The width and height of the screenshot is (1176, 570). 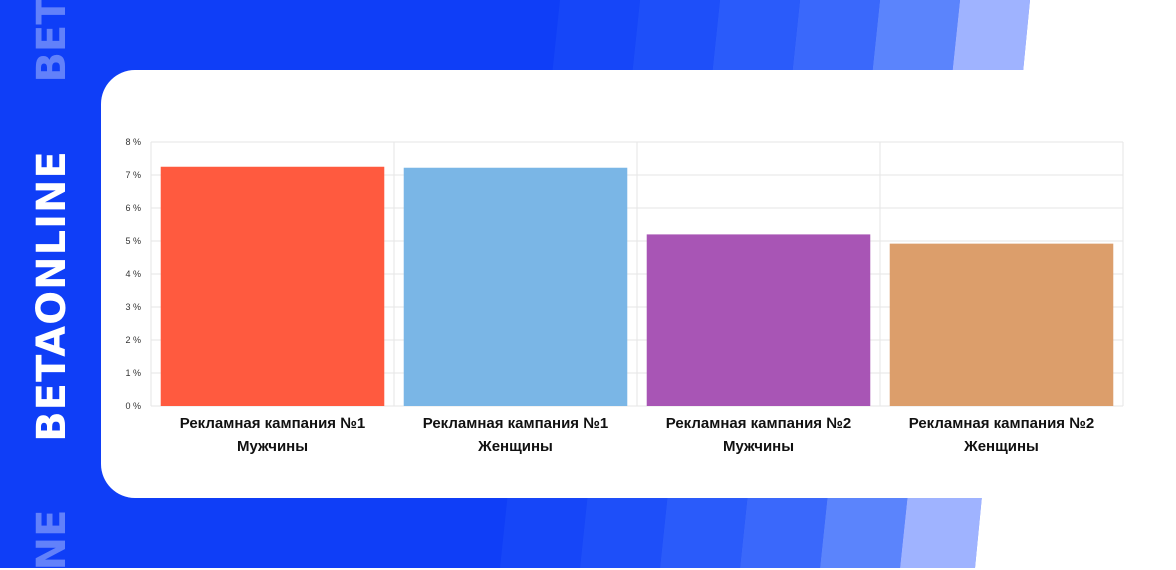 I want to click on y-tick-label: 5 %, so click(x=133, y=241).